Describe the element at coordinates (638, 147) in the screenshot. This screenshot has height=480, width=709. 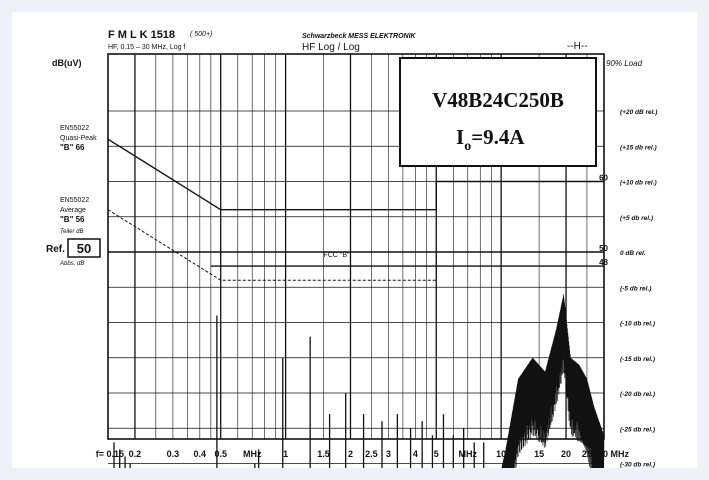
I see `right-rel-label: (+15 db rel.)` at that location.